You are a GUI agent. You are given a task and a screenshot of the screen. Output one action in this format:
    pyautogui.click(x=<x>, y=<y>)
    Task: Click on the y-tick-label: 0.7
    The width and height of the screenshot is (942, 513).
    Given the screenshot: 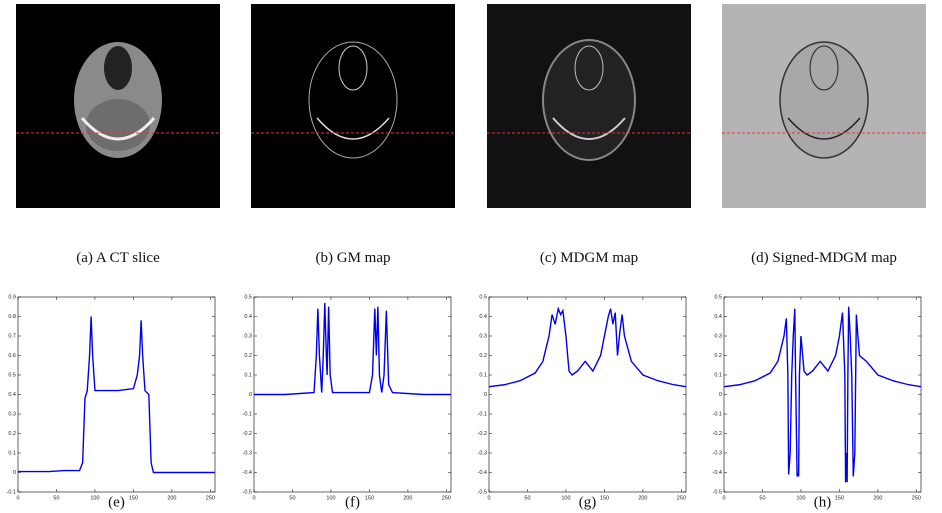 What is the action you would take?
    pyautogui.click(x=12, y=336)
    